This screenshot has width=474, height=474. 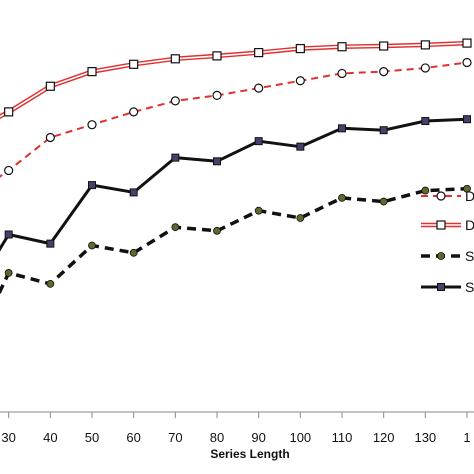 What do you see at coordinates (217, 437) in the screenshot?
I see `x-tick-label: 80` at bounding box center [217, 437].